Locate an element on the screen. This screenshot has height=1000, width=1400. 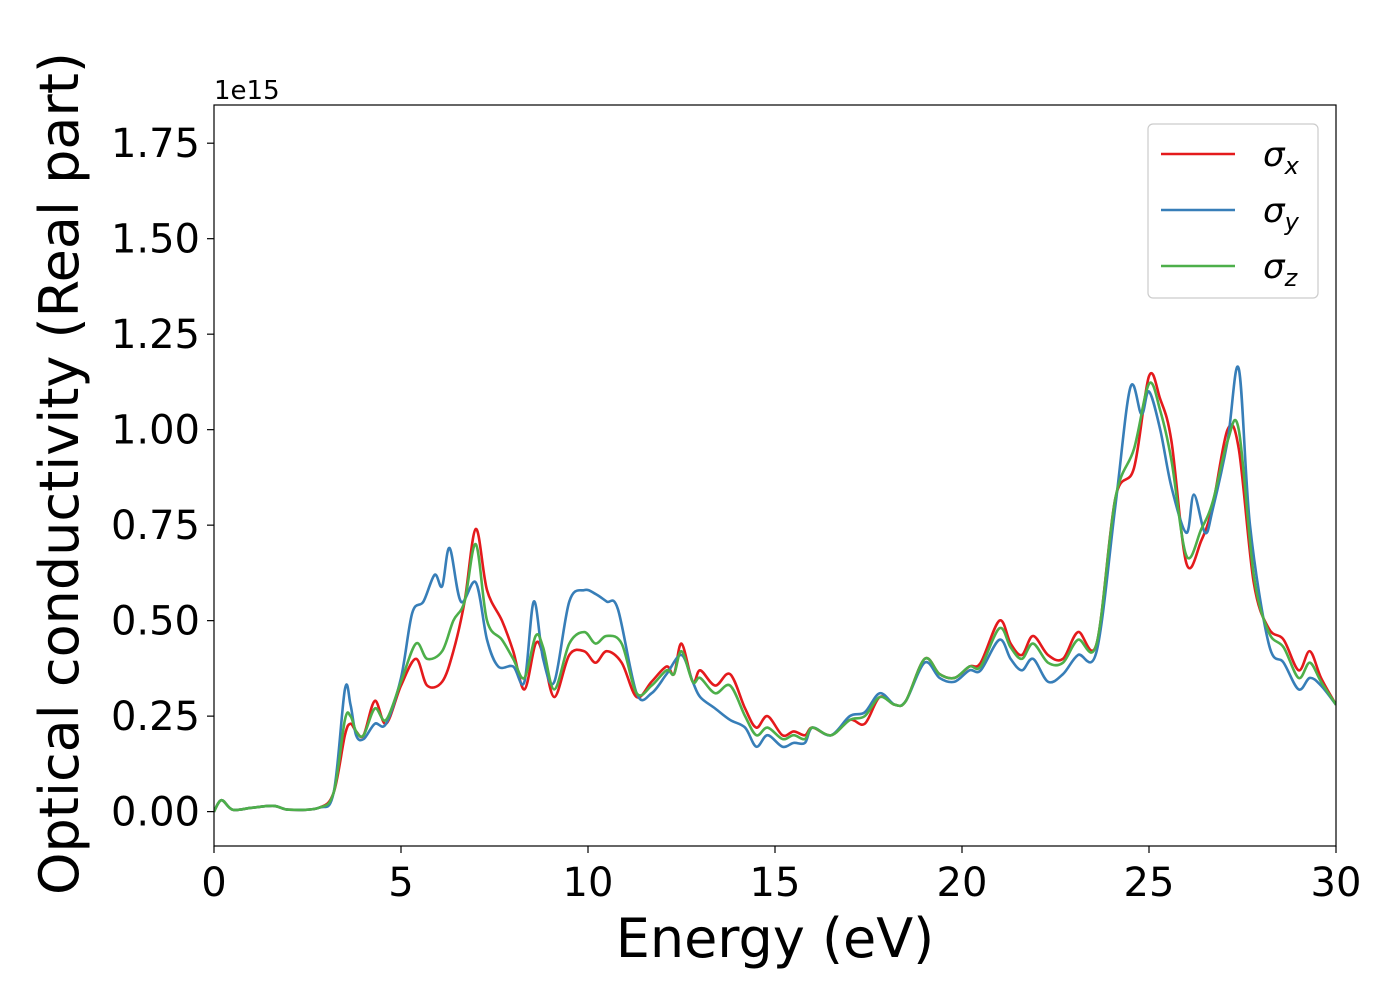
y-tick-label: 0.50 is located at coordinates (155, 622).